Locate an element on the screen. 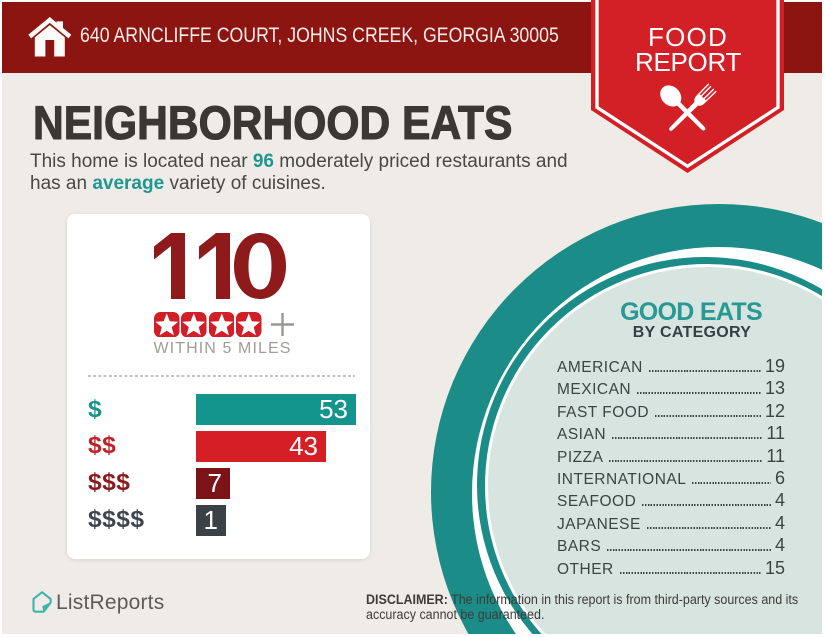 This screenshot has height=637, width=825. svg-text: REPORT is located at coordinates (688, 62).